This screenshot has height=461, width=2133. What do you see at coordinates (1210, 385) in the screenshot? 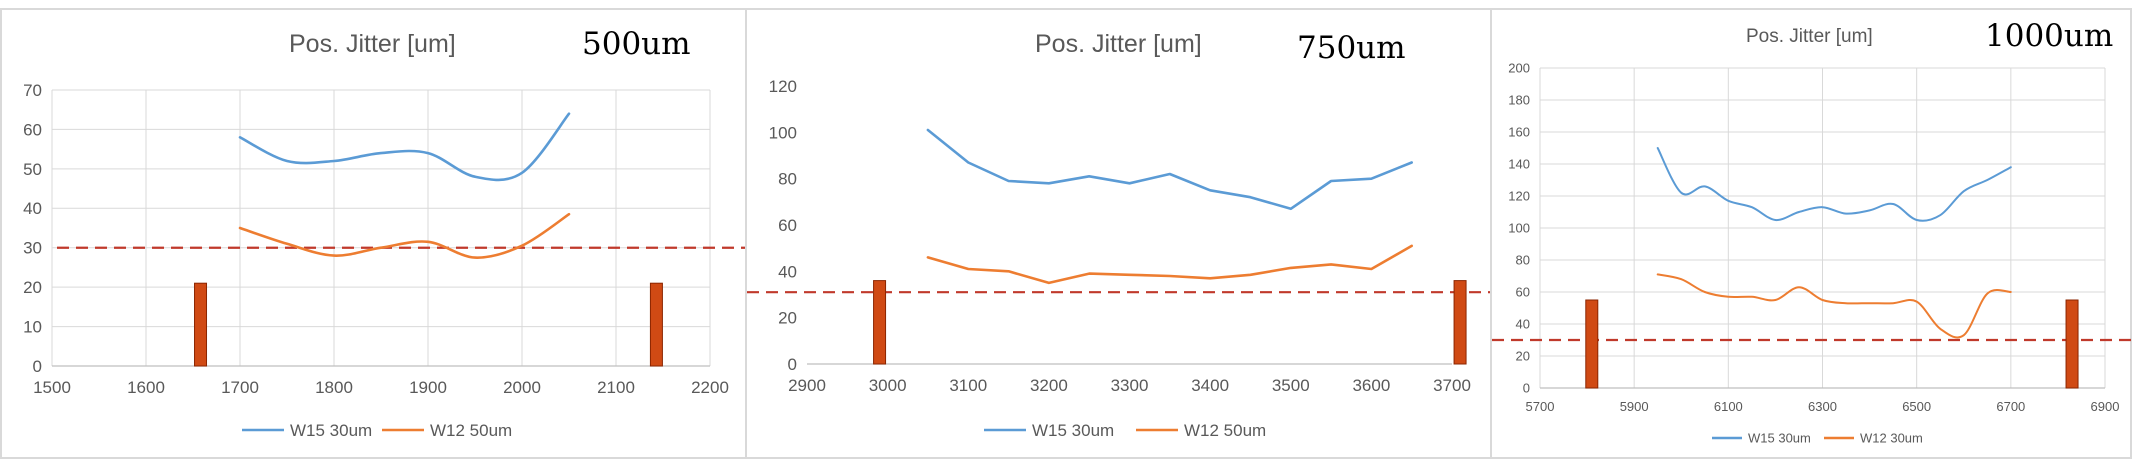
I see `x-tick-label: 3400` at bounding box center [1210, 385].